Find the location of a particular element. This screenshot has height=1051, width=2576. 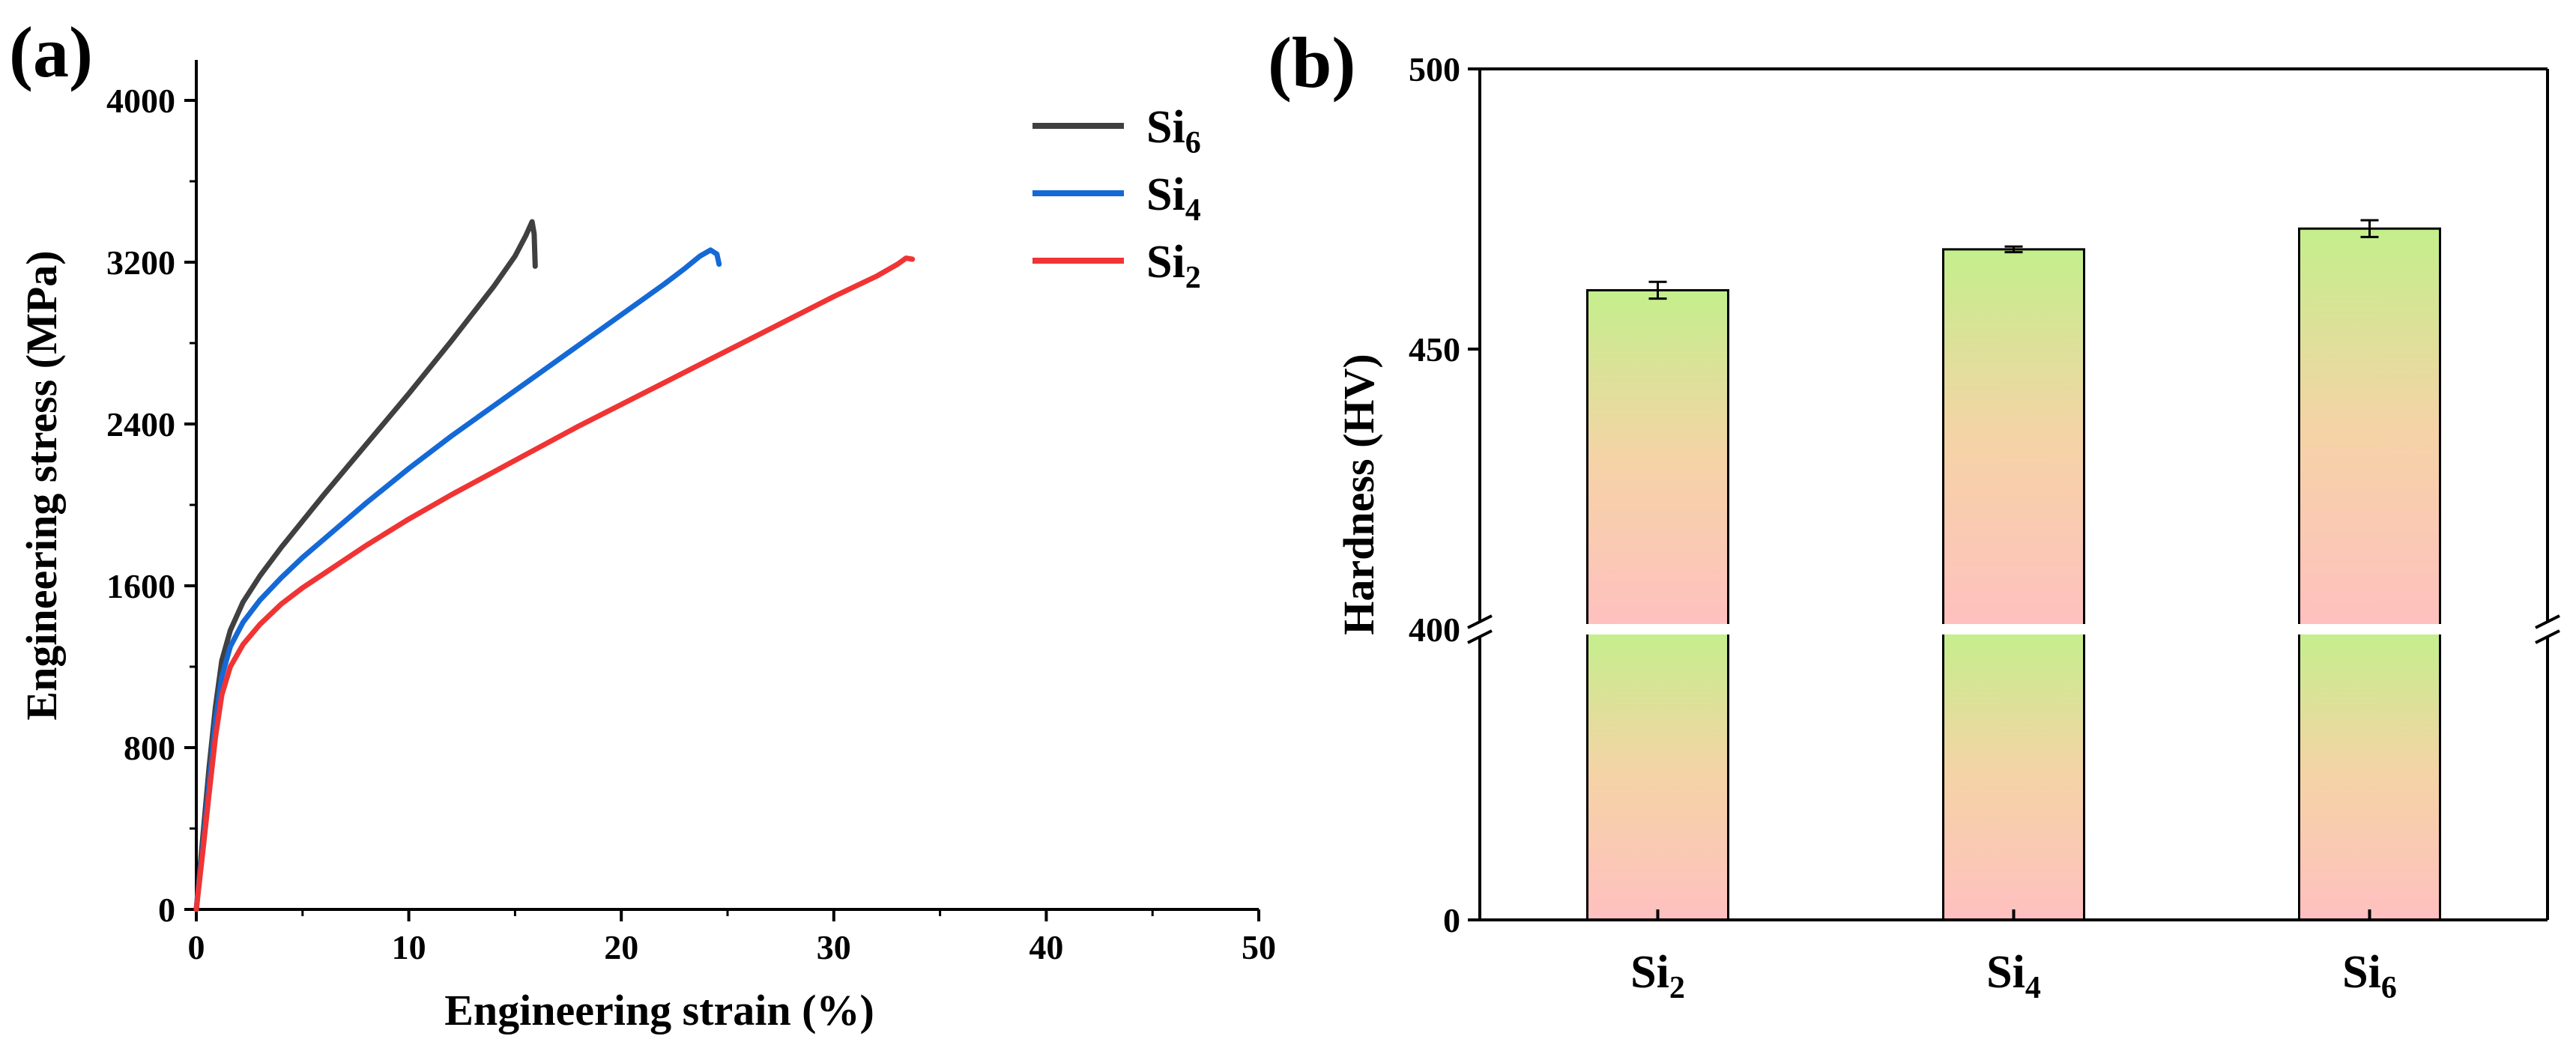

panel-b-y-tick-label: 450 is located at coordinates (1434, 349).